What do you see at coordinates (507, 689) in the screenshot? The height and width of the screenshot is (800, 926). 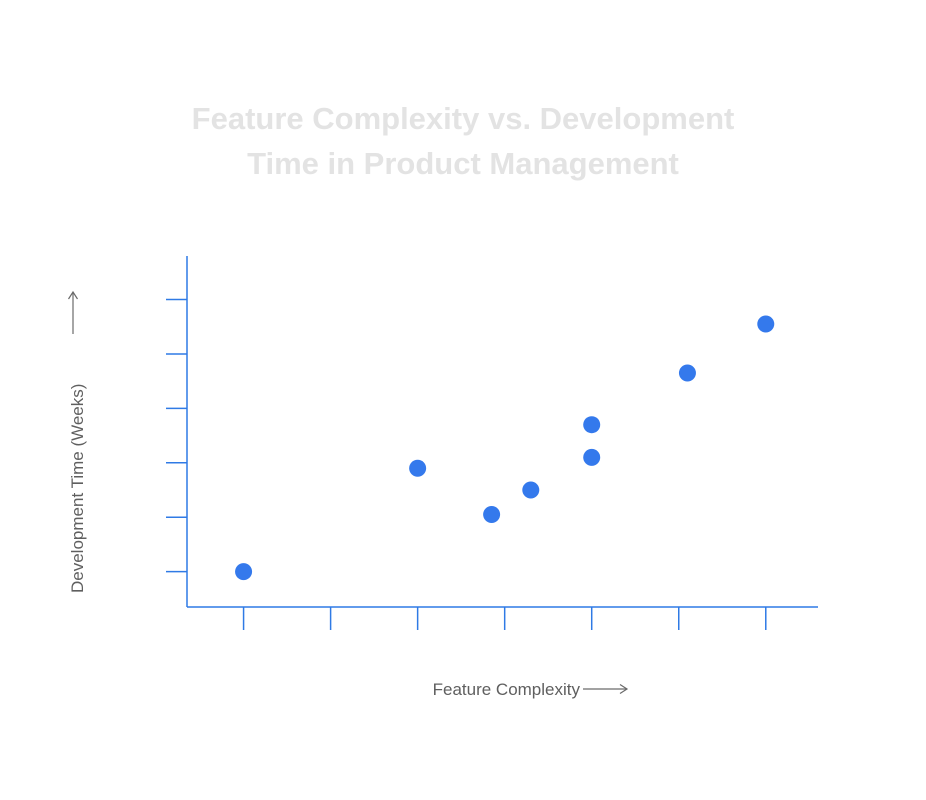 I see `x-axis-label-text: Feature Complexity` at bounding box center [507, 689].